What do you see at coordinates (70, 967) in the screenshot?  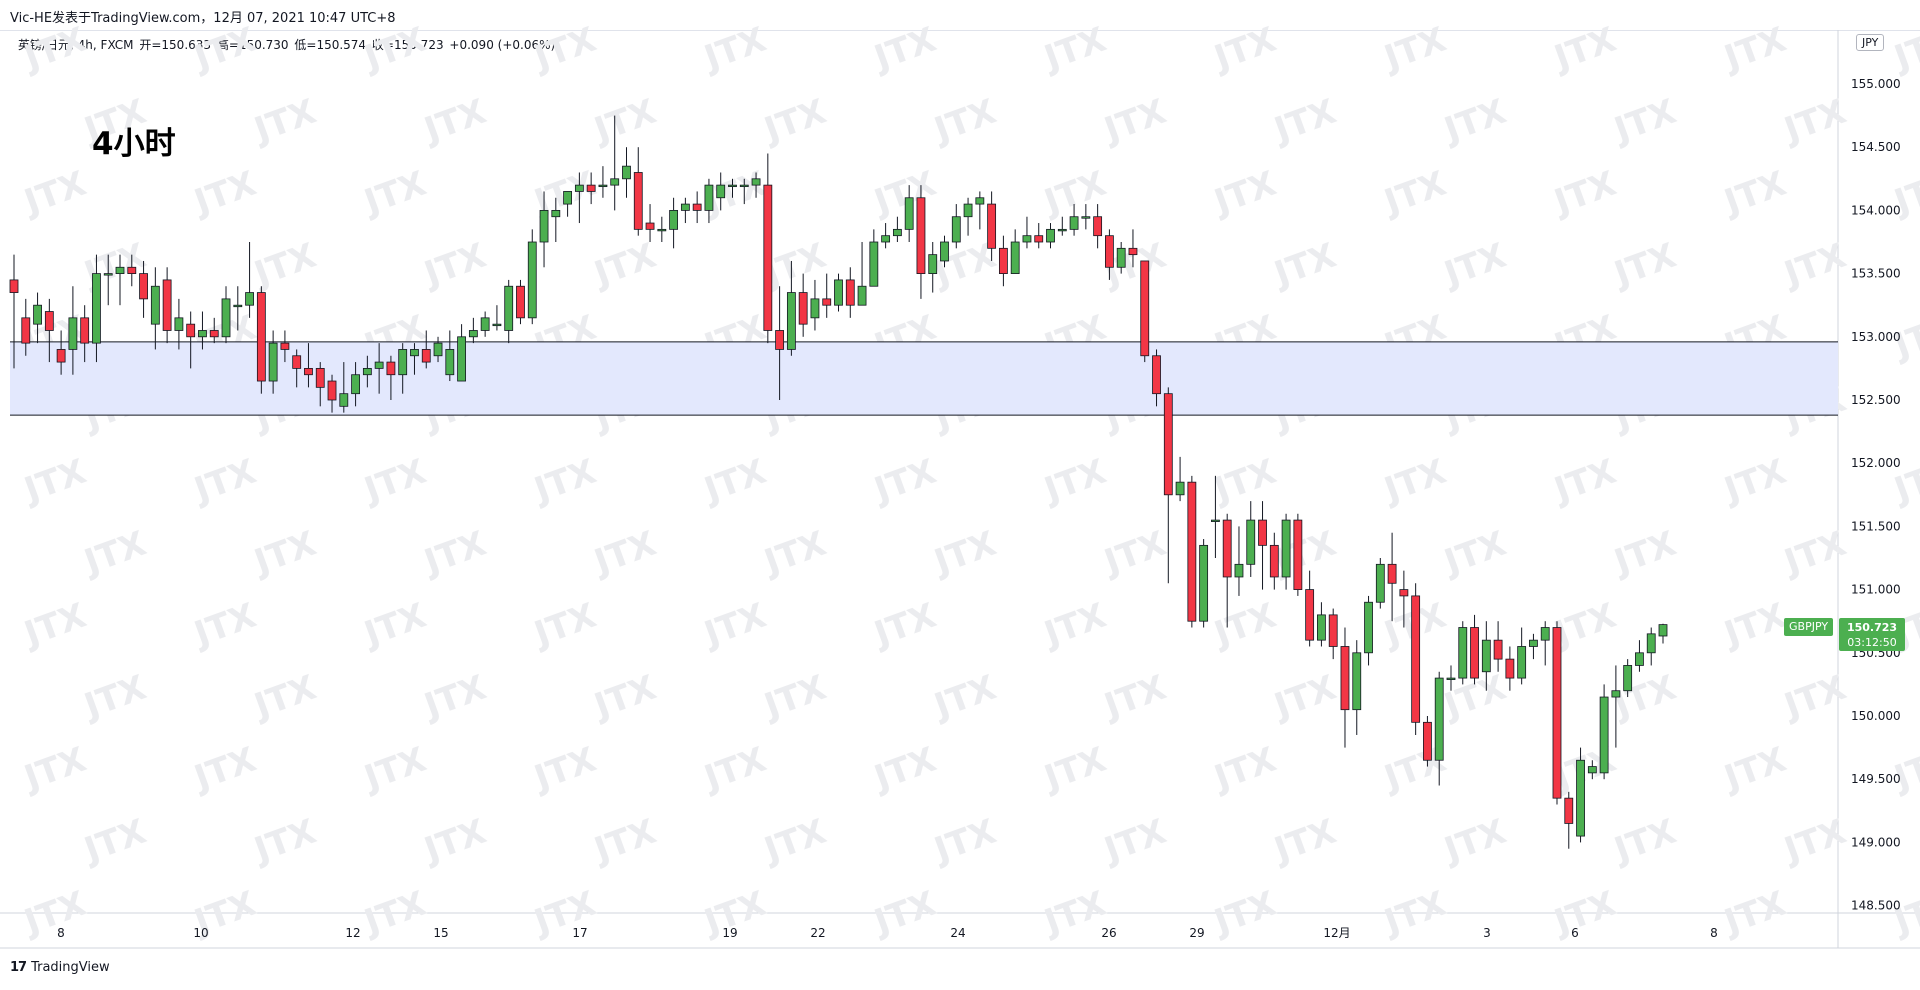 I see `brand-name: TradingView` at bounding box center [70, 967].